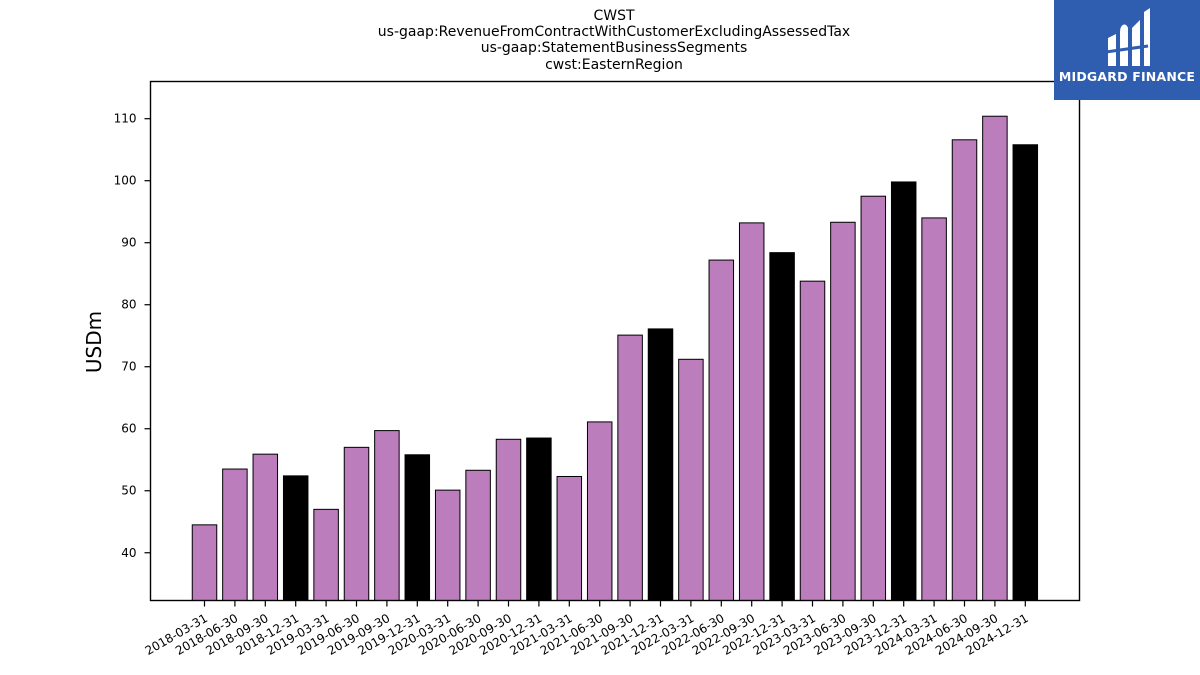 This screenshot has width=1200, height=675. What do you see at coordinates (128, 553) in the screenshot?
I see `y-tick-label: 40` at bounding box center [128, 553].